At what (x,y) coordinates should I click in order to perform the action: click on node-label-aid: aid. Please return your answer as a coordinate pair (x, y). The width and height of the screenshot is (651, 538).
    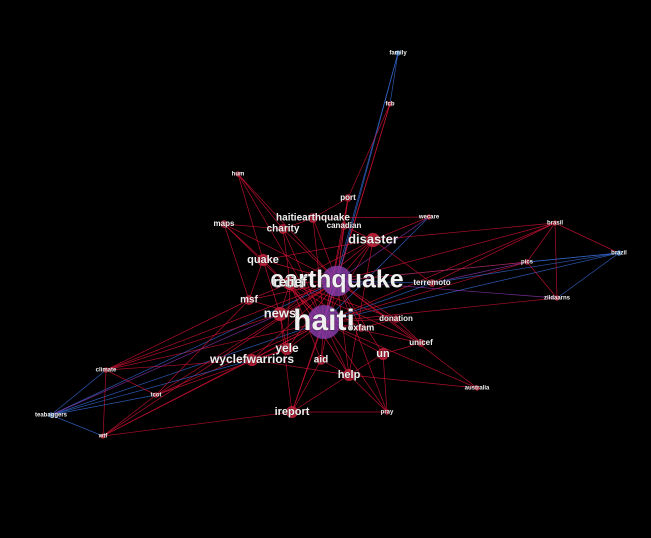
    Looking at the image, I should click on (321, 360).